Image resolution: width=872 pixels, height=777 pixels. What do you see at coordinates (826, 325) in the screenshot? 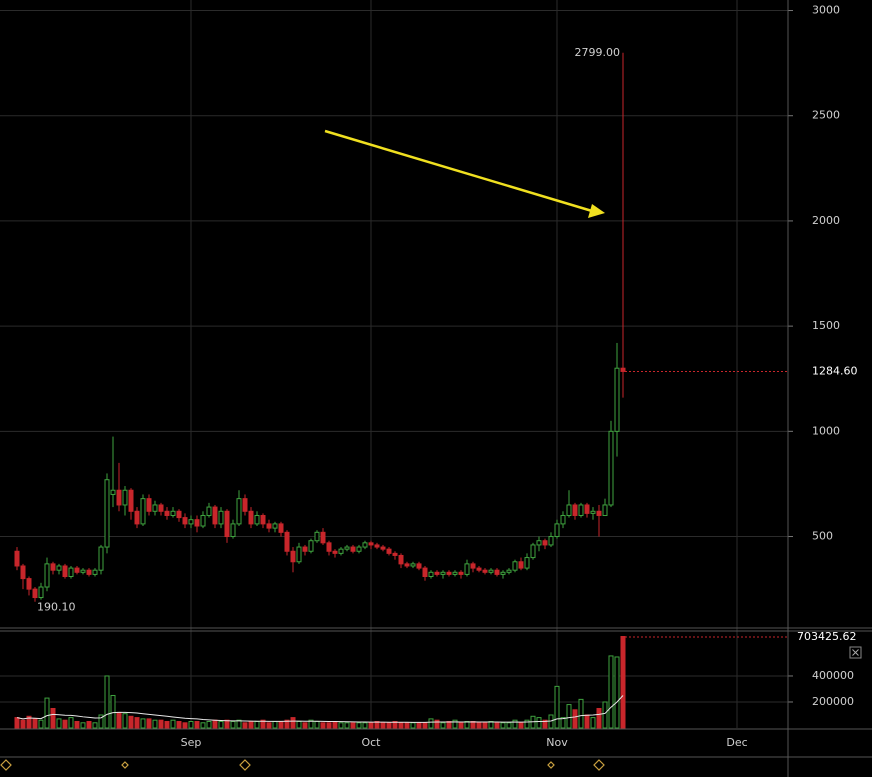
I see `y-tick-label: 1500` at bounding box center [826, 325].